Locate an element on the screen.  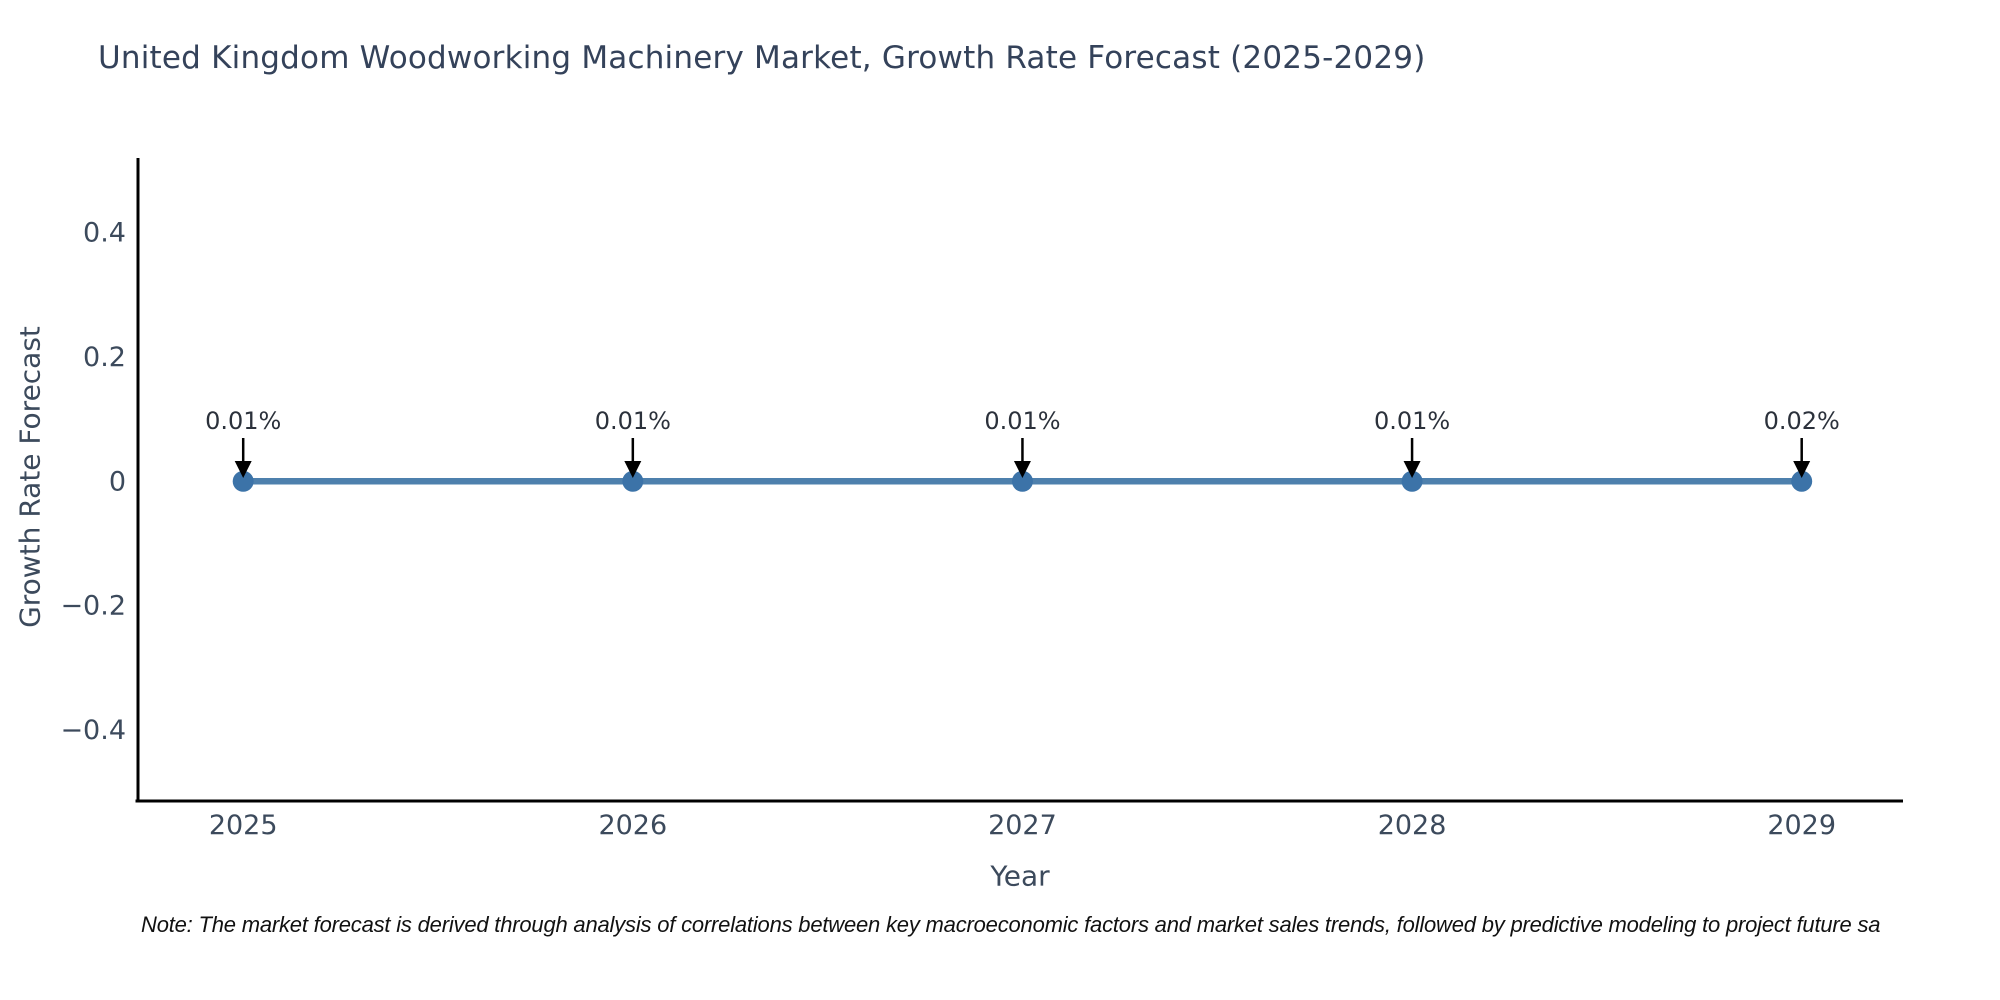
y-tick-label: 0.2 is located at coordinates (104, 357).